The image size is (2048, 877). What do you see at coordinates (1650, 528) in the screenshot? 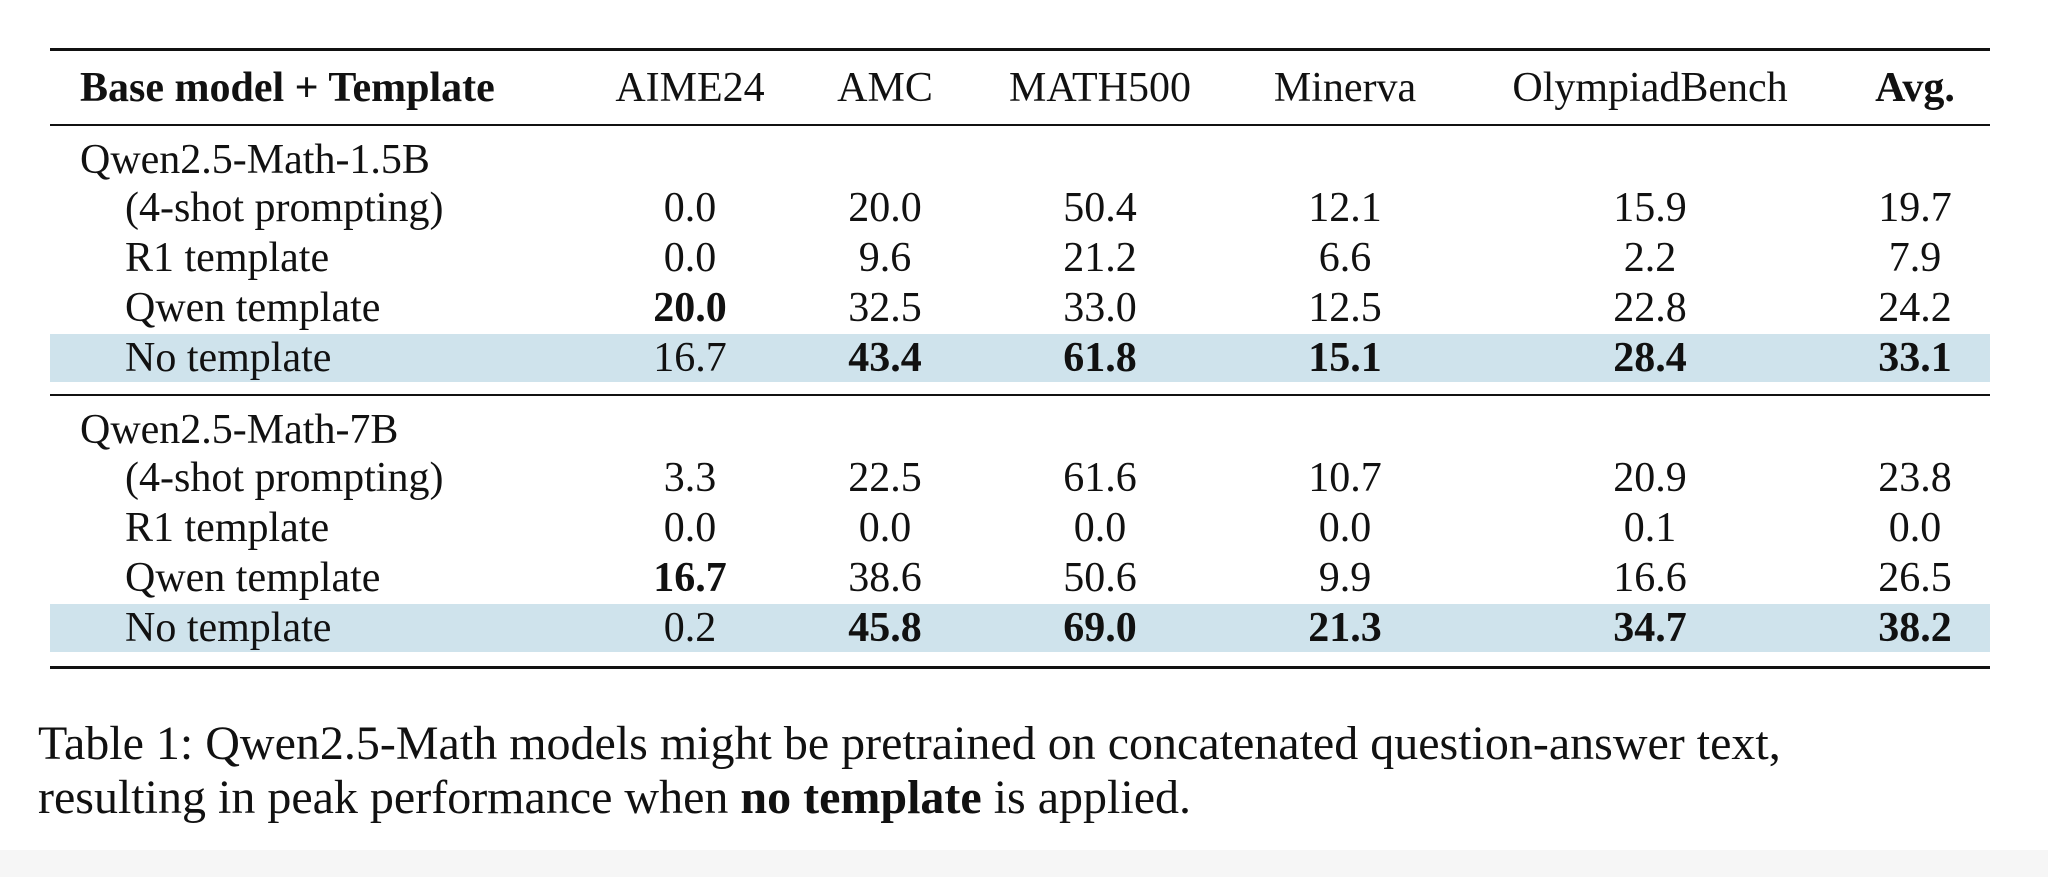
I see `cell: 0.1` at bounding box center [1650, 528].